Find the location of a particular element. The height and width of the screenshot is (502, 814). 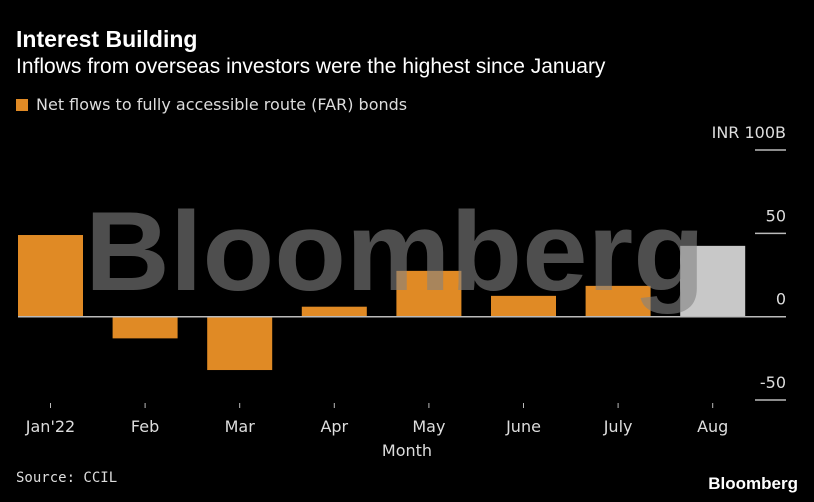

y-tick-label: 0 is located at coordinates (781, 299).